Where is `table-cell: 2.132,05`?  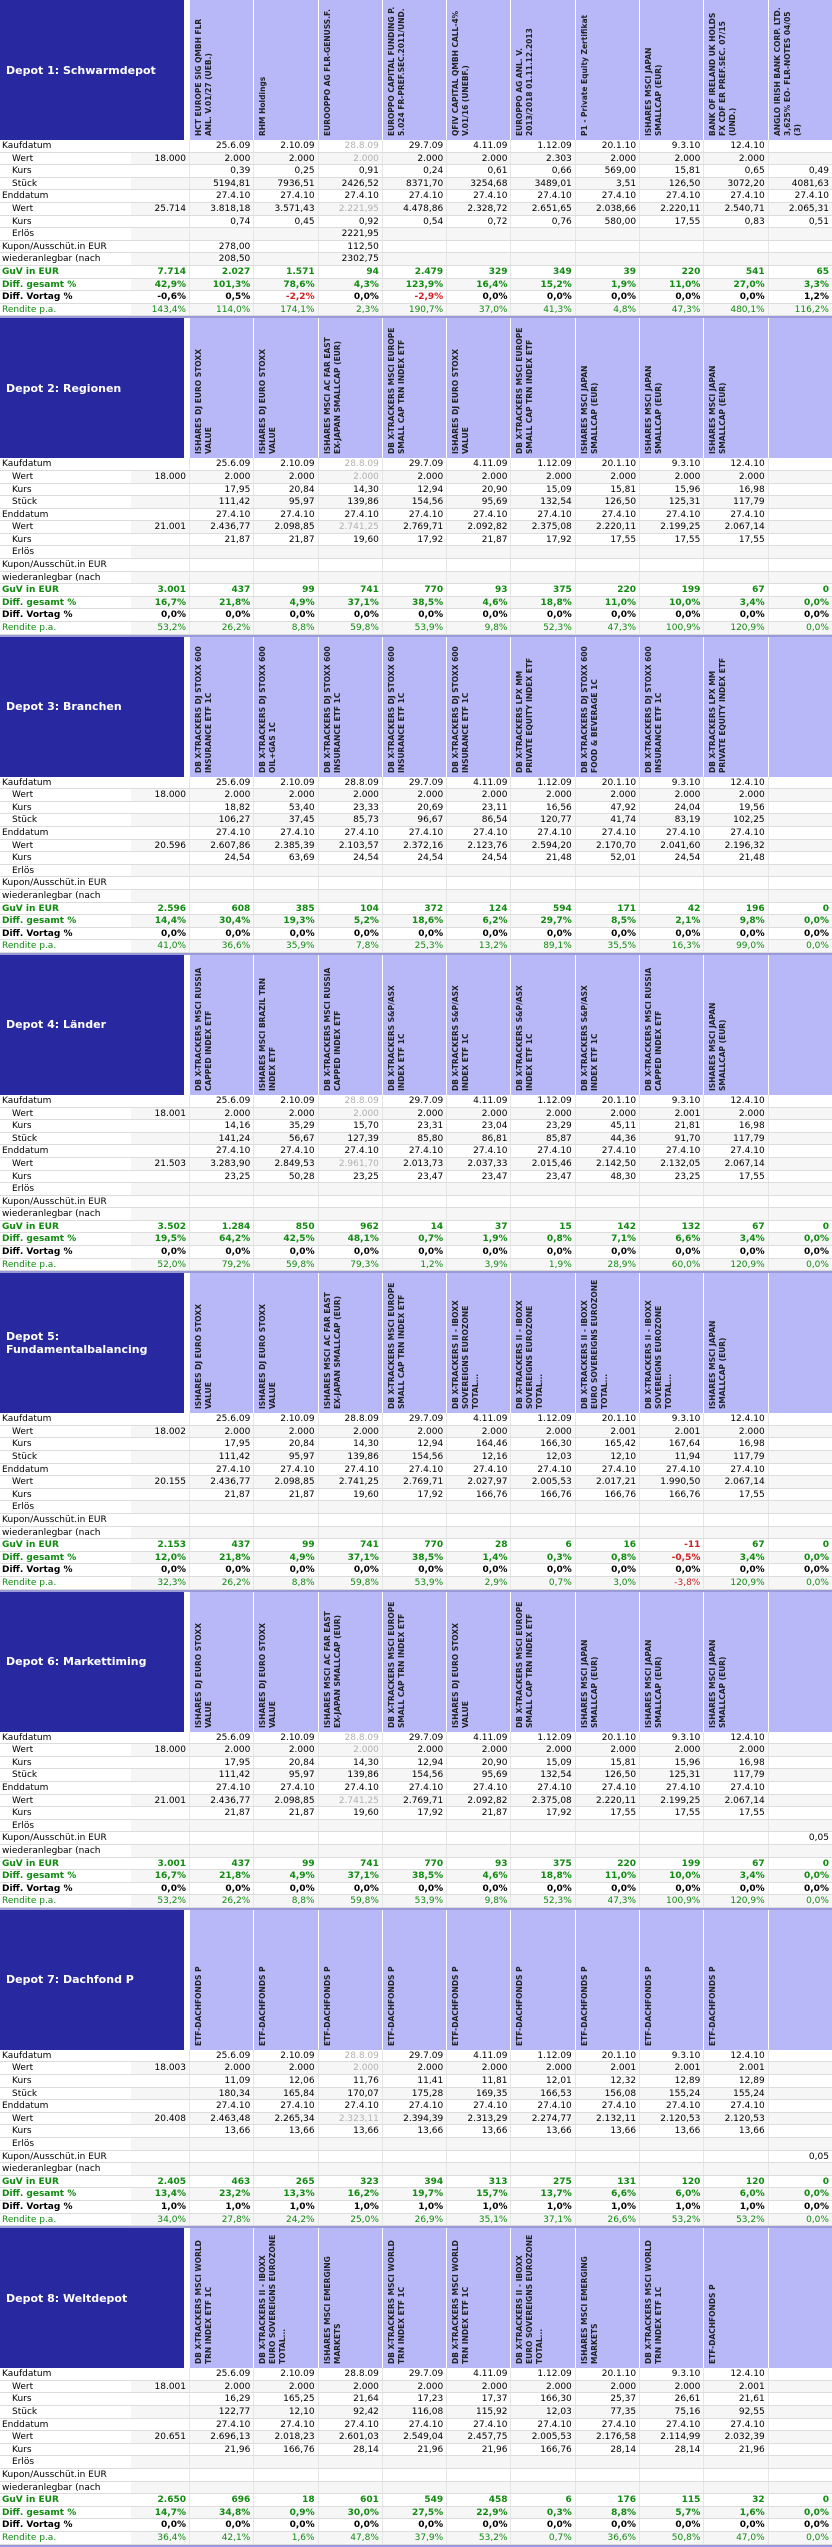
table-cell: 2.132,05 is located at coordinates (671, 1163).